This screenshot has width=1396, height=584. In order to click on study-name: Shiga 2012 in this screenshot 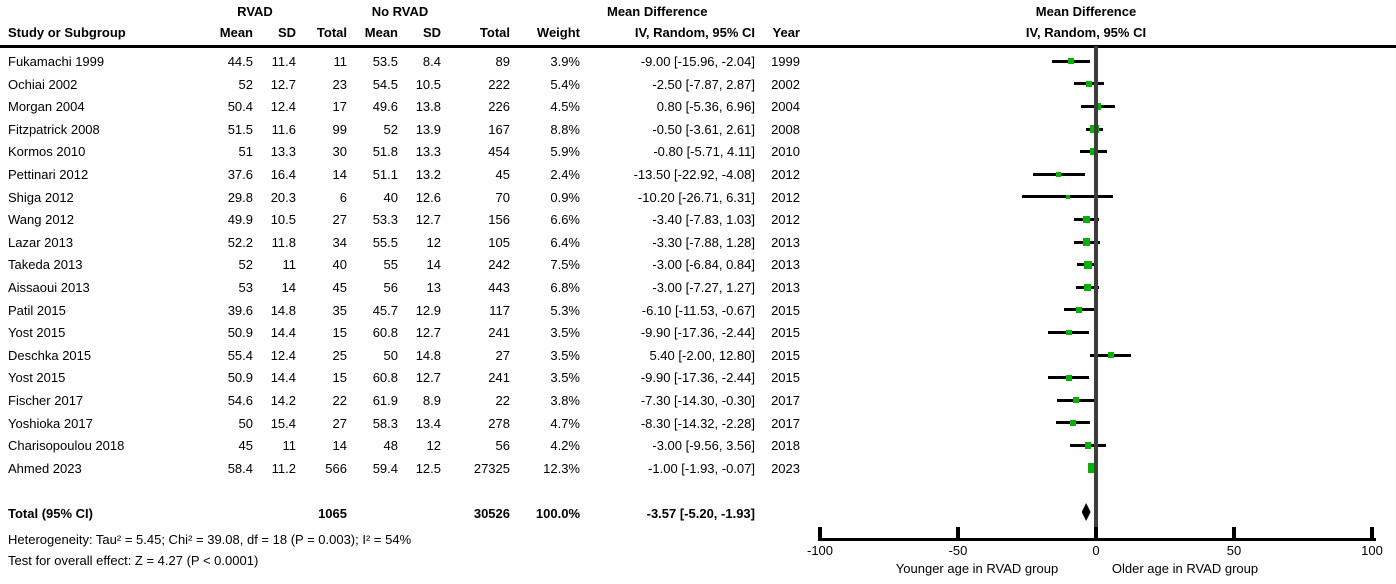, I will do `click(41, 197)`.